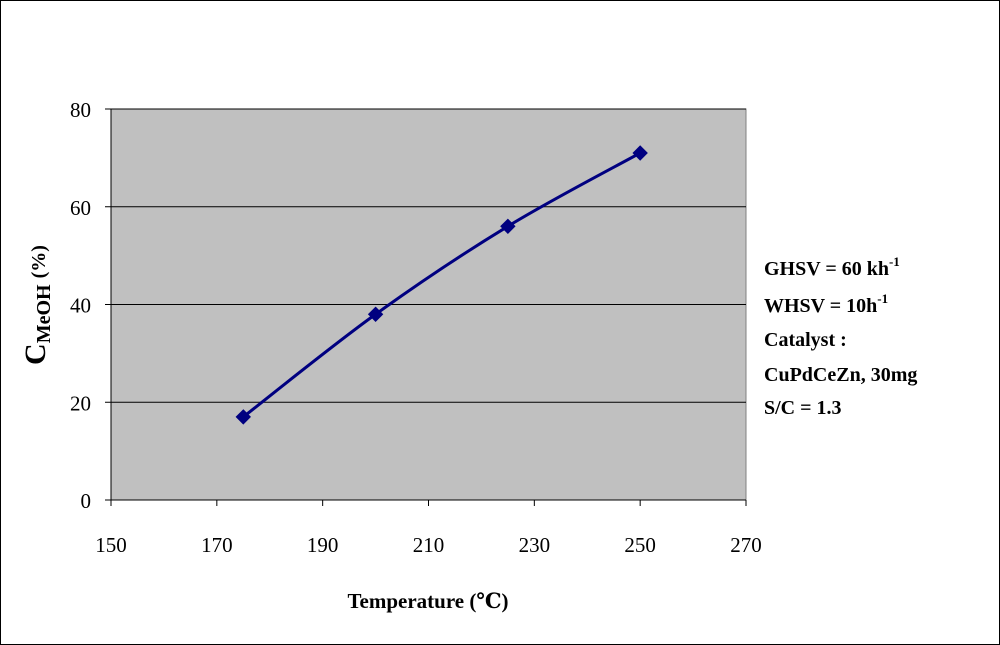 This screenshot has height=645, width=1000. I want to click on y-tick-label: 0, so click(86, 501).